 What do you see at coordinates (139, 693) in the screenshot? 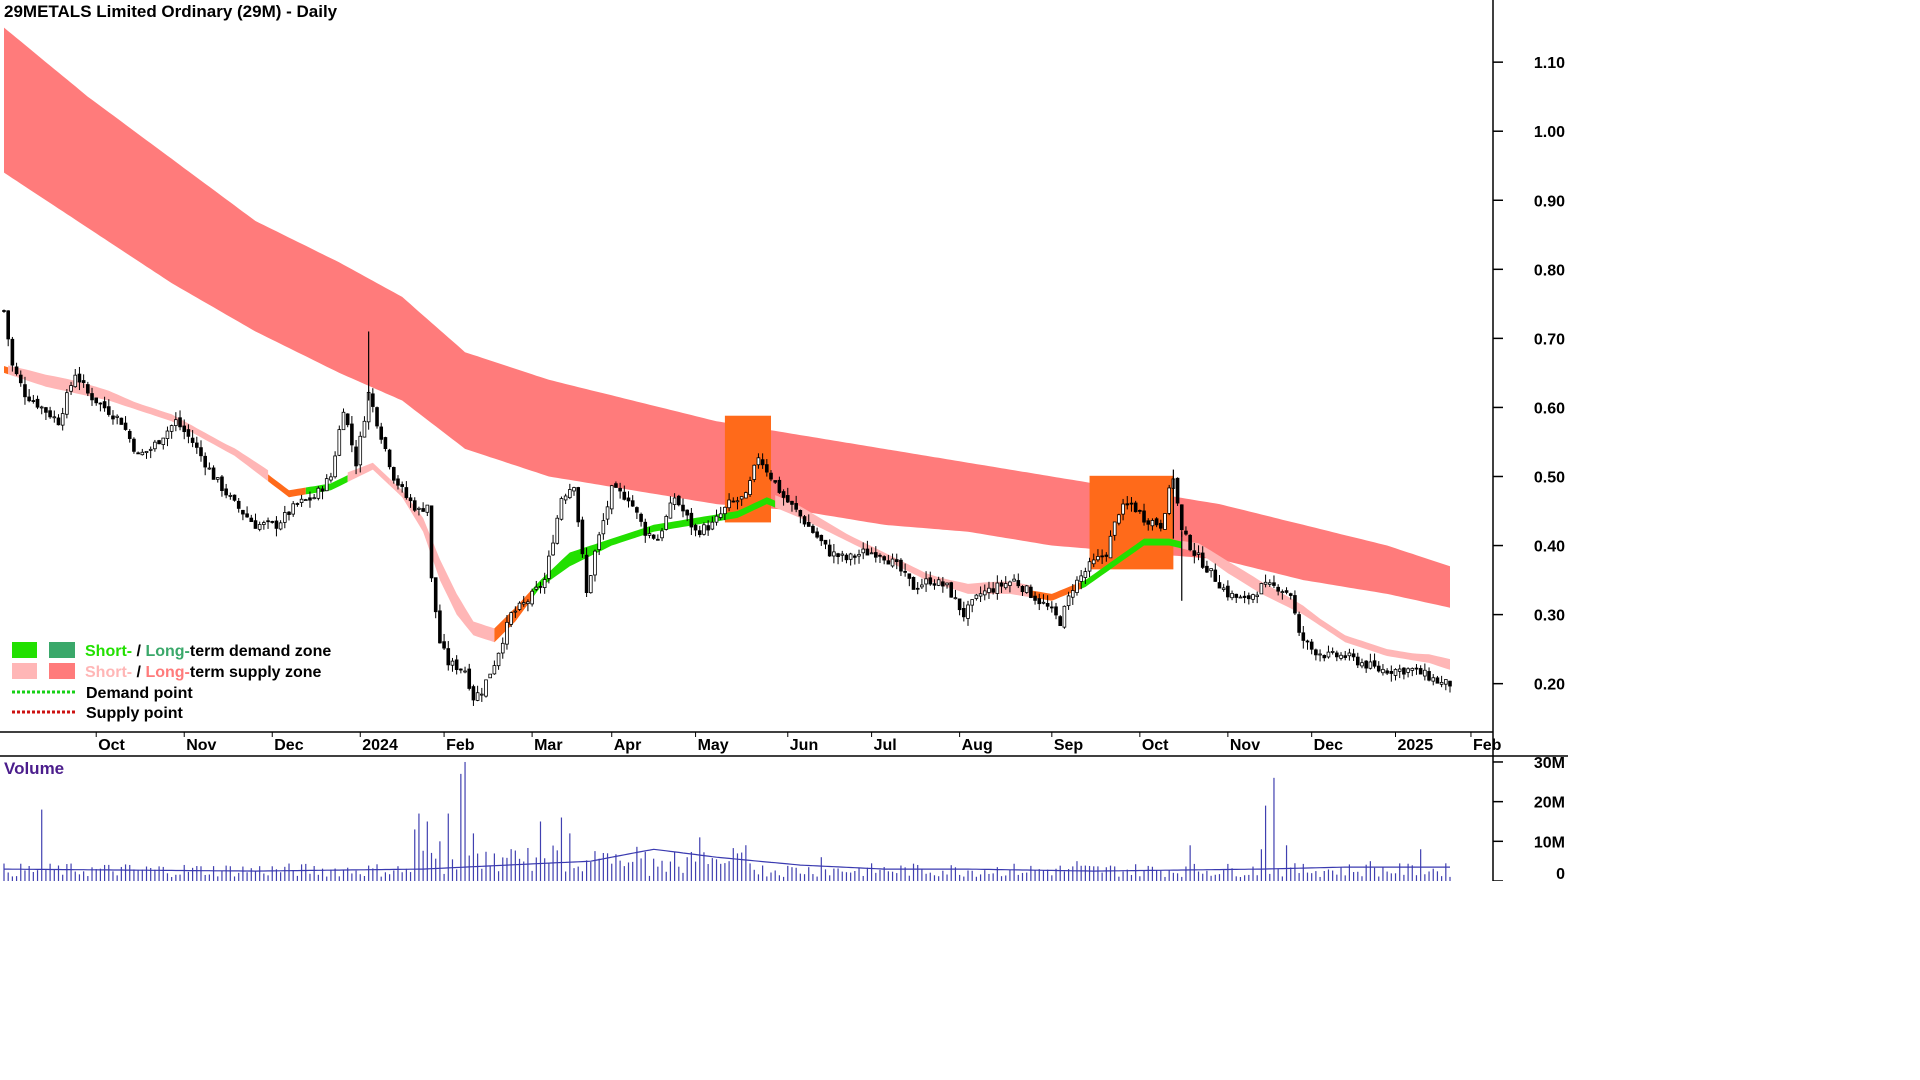
I see `legend-demand-point: Demand point` at bounding box center [139, 693].